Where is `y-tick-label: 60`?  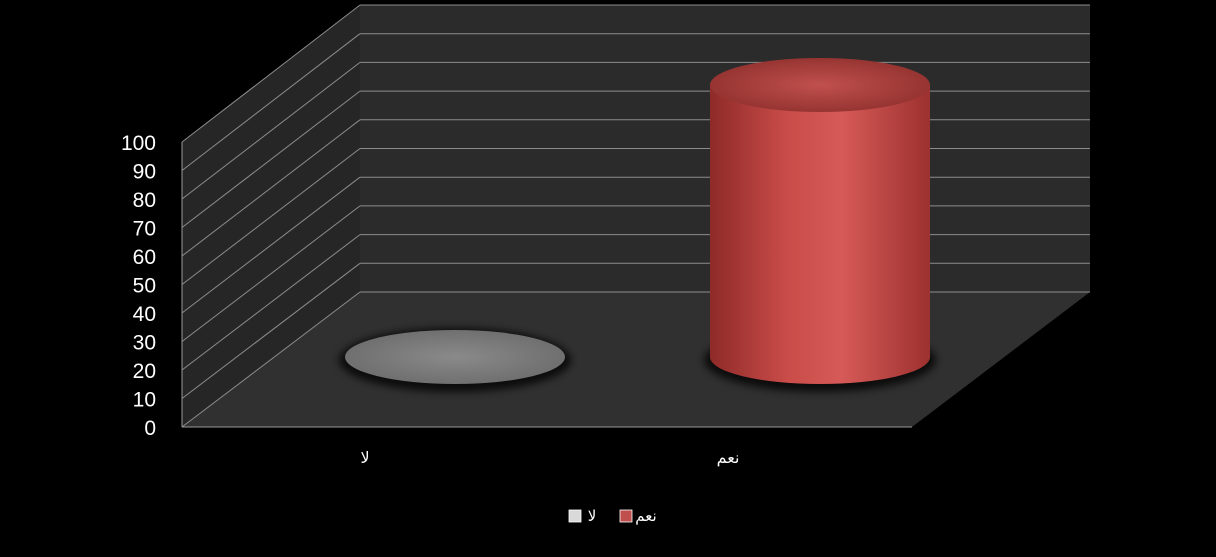 y-tick-label: 60 is located at coordinates (144, 257).